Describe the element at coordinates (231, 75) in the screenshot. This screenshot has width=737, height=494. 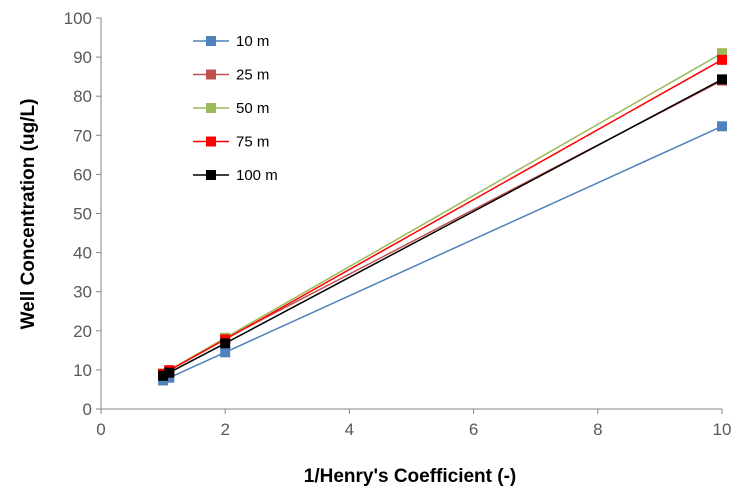
I see `legend-entry: 25 m` at that location.